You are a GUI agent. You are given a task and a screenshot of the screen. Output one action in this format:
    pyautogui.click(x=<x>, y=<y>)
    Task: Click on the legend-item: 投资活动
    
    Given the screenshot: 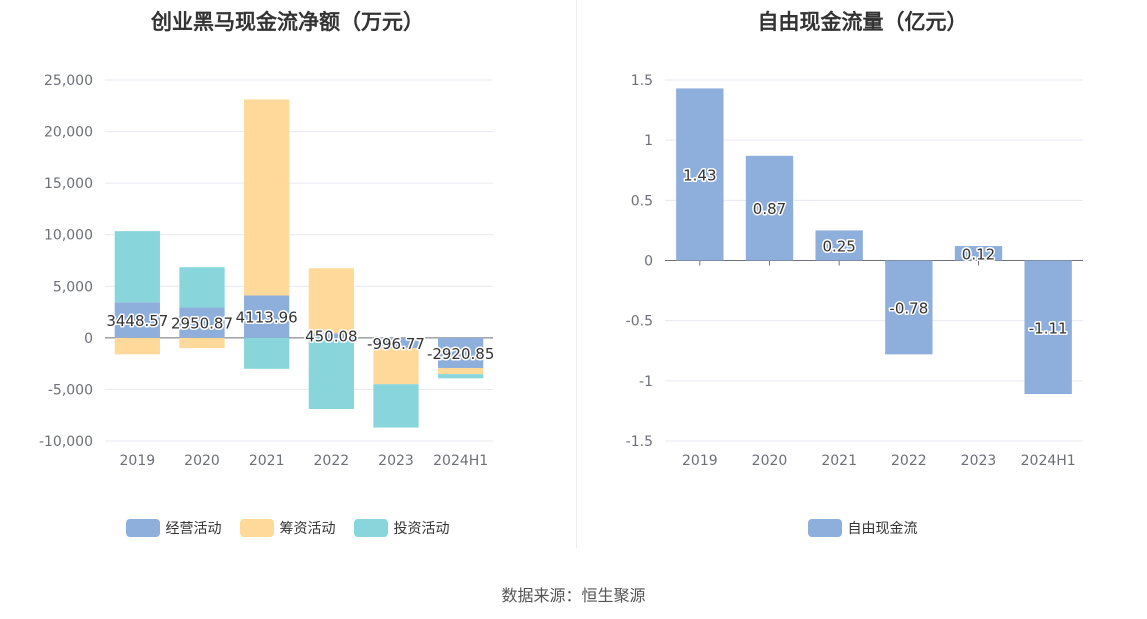 What is the action you would take?
    pyautogui.click(x=401, y=528)
    